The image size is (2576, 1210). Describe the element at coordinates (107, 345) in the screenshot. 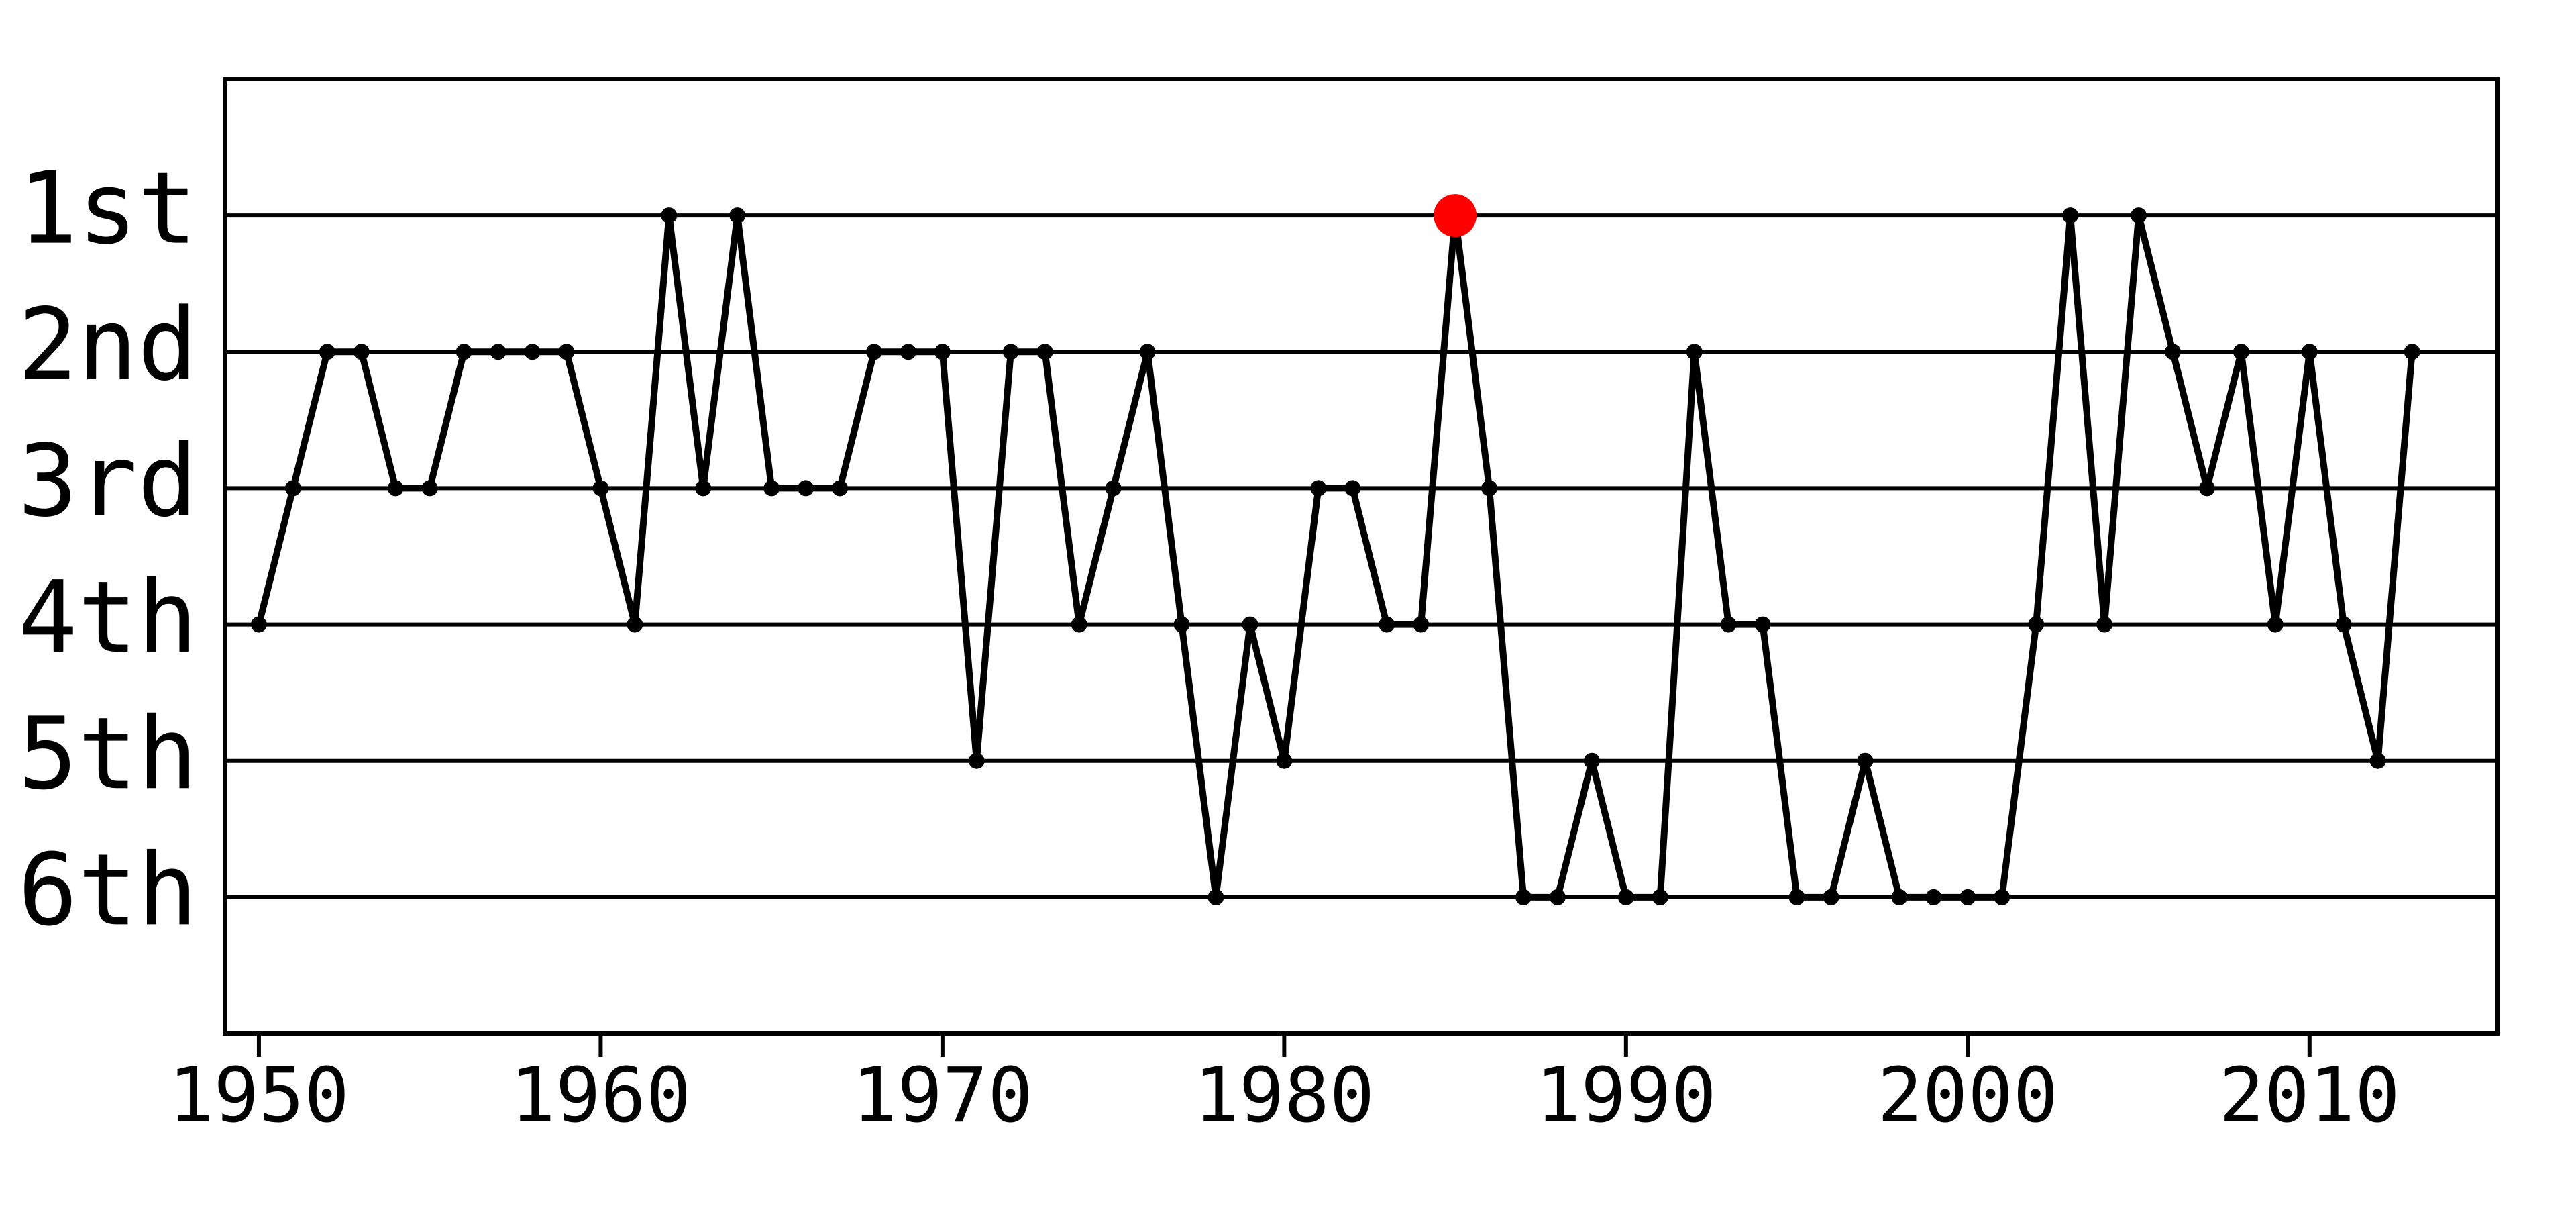

I see `y-tick-label: 2nd` at that location.